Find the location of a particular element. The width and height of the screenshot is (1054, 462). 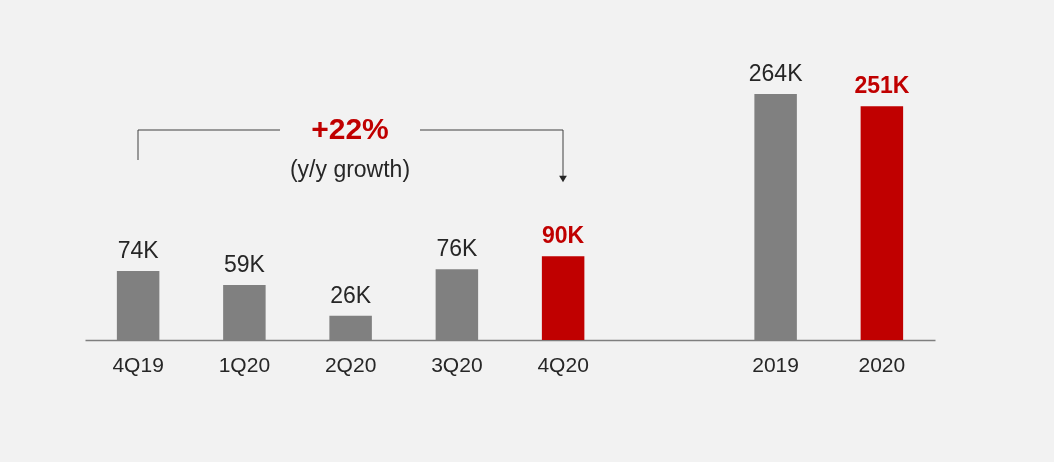

x-tick-label: 4Q20 is located at coordinates (563, 364).